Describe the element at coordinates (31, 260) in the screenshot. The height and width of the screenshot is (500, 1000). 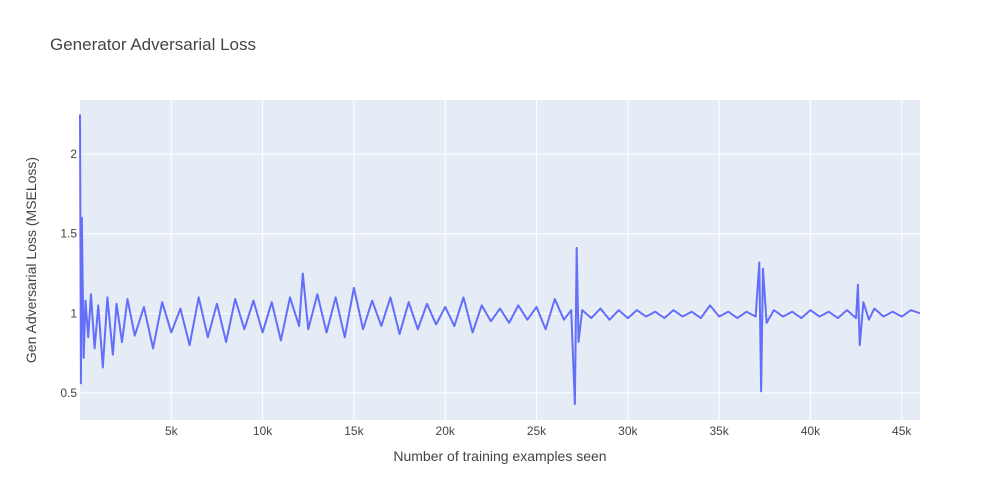
I see `y-axis-title: Gen Adversarial Loss (MSELoss)` at that location.